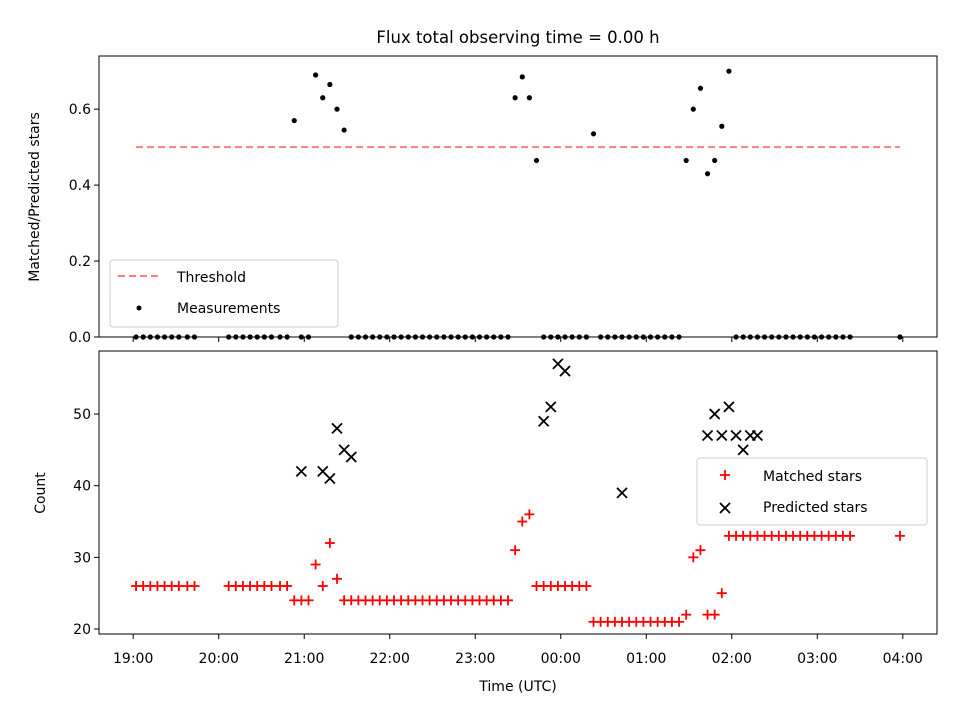 This screenshot has height=724, width=960. What do you see at coordinates (211, 278) in the screenshot?
I see `legend-threshold-label: Threshold` at bounding box center [211, 278].